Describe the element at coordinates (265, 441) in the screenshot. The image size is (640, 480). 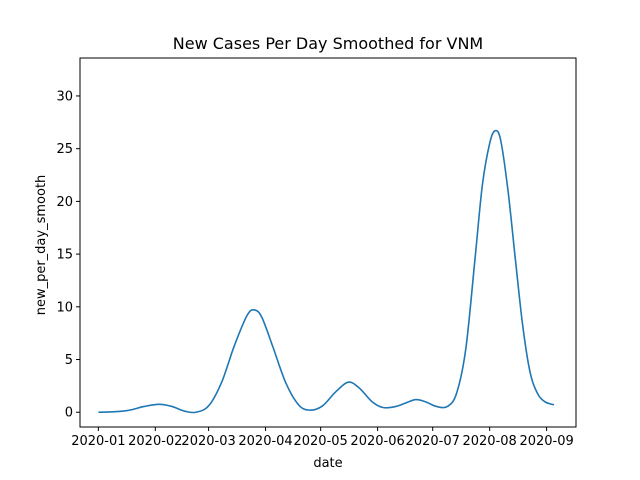
I see `x-tick-label: 2020-04` at that location.